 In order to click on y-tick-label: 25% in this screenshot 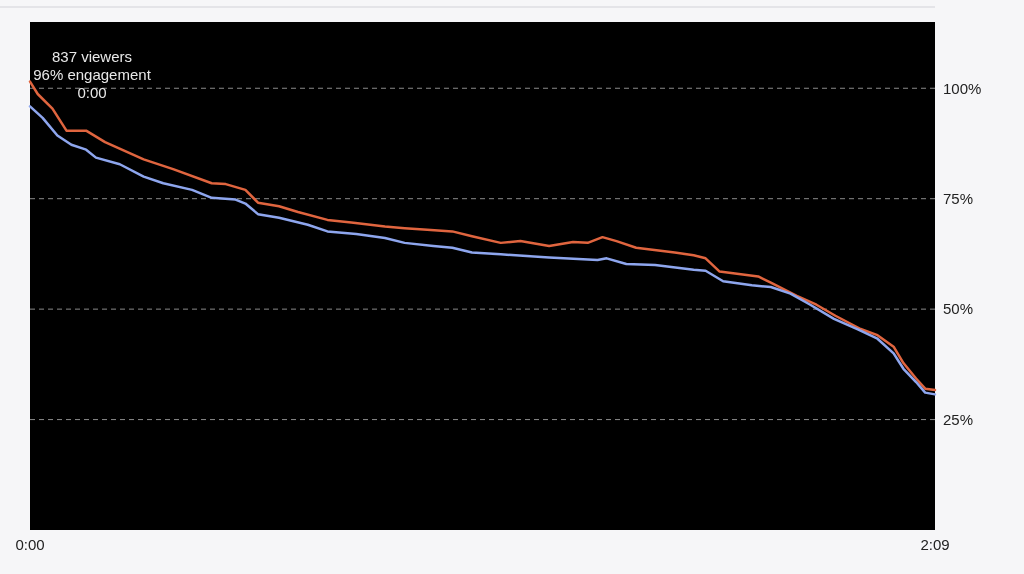, I will do `click(958, 419)`.